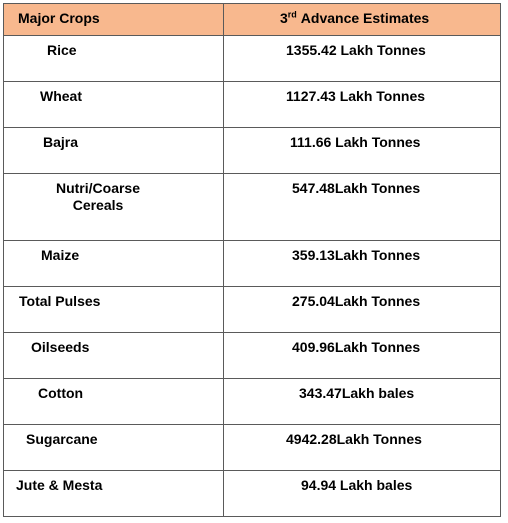 Image resolution: width=508 pixels, height=523 pixels. I want to click on header-superscript: rd, so click(292, 14).